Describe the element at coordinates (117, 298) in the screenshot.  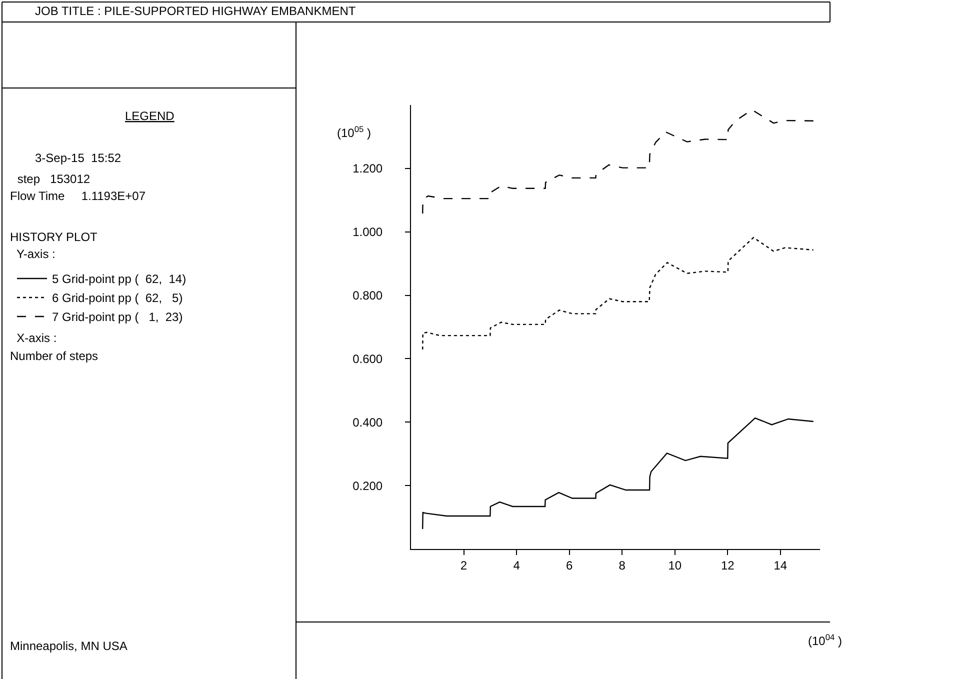
I see `legend-label: 6 Grid-point pp ( 62, 5)` at that location.